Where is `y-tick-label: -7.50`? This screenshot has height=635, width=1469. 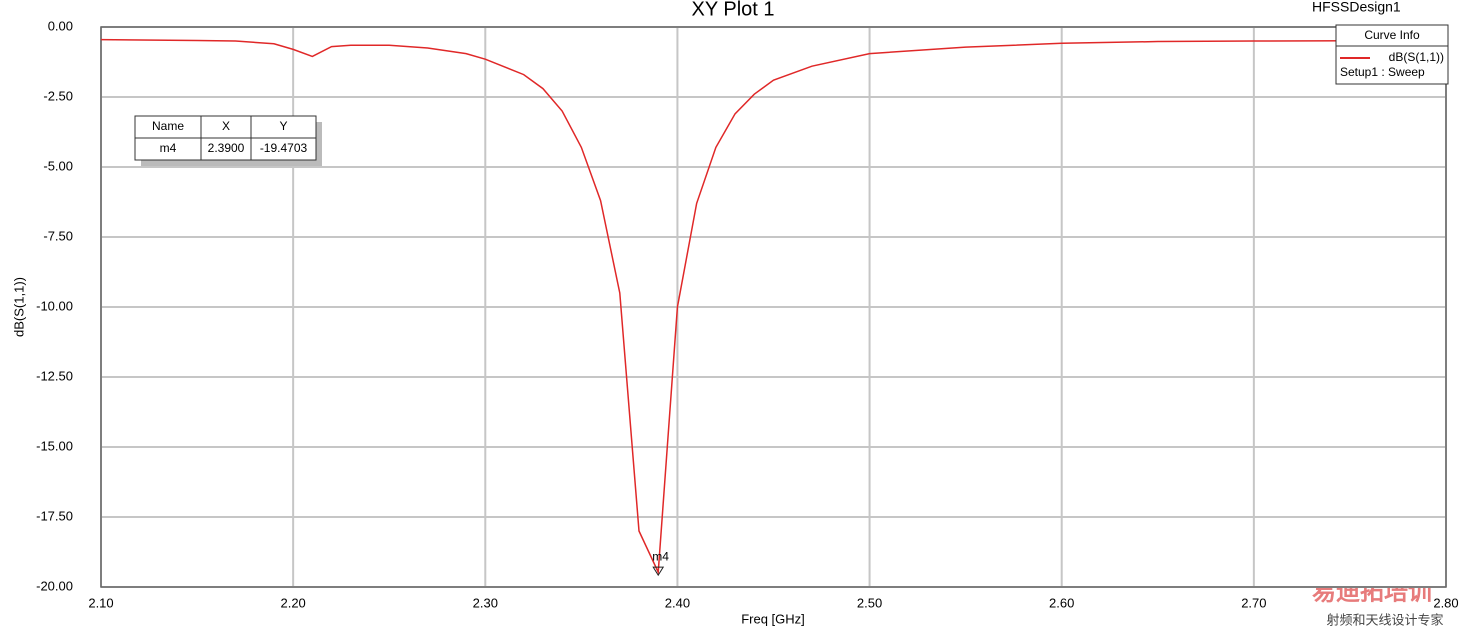
y-tick-label: -7.50 is located at coordinates (58, 235).